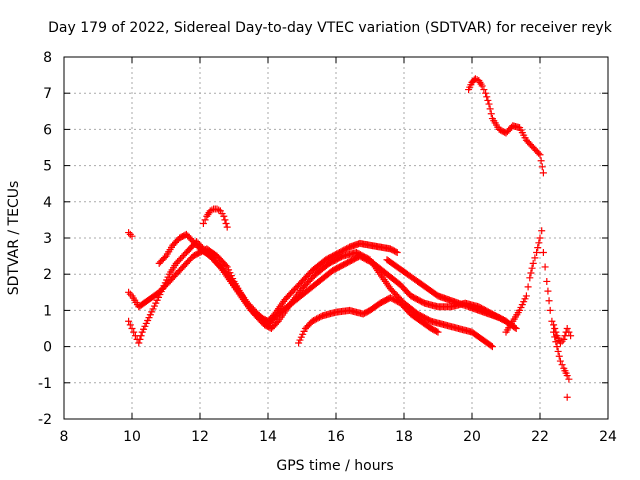 The height and width of the screenshot is (480, 640). What do you see at coordinates (336, 437) in the screenshot?
I see `x-tick-label: 16` at bounding box center [336, 437].